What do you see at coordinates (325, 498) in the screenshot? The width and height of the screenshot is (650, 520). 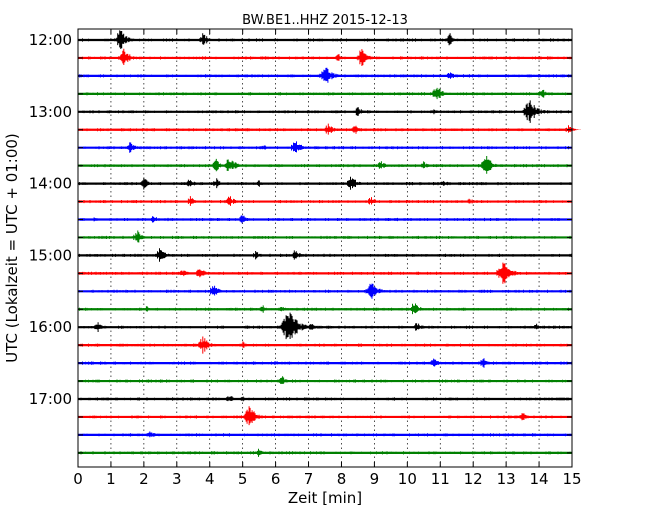 I see `x-axis-label: Zeit [min]` at bounding box center [325, 498].